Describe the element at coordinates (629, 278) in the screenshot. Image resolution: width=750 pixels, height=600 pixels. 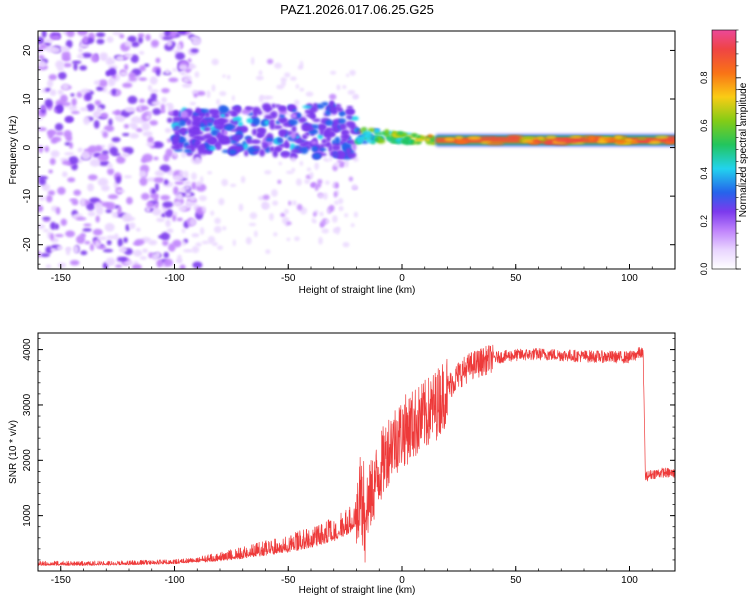
I see `spectrogram-x-tick-label: 100` at that location.